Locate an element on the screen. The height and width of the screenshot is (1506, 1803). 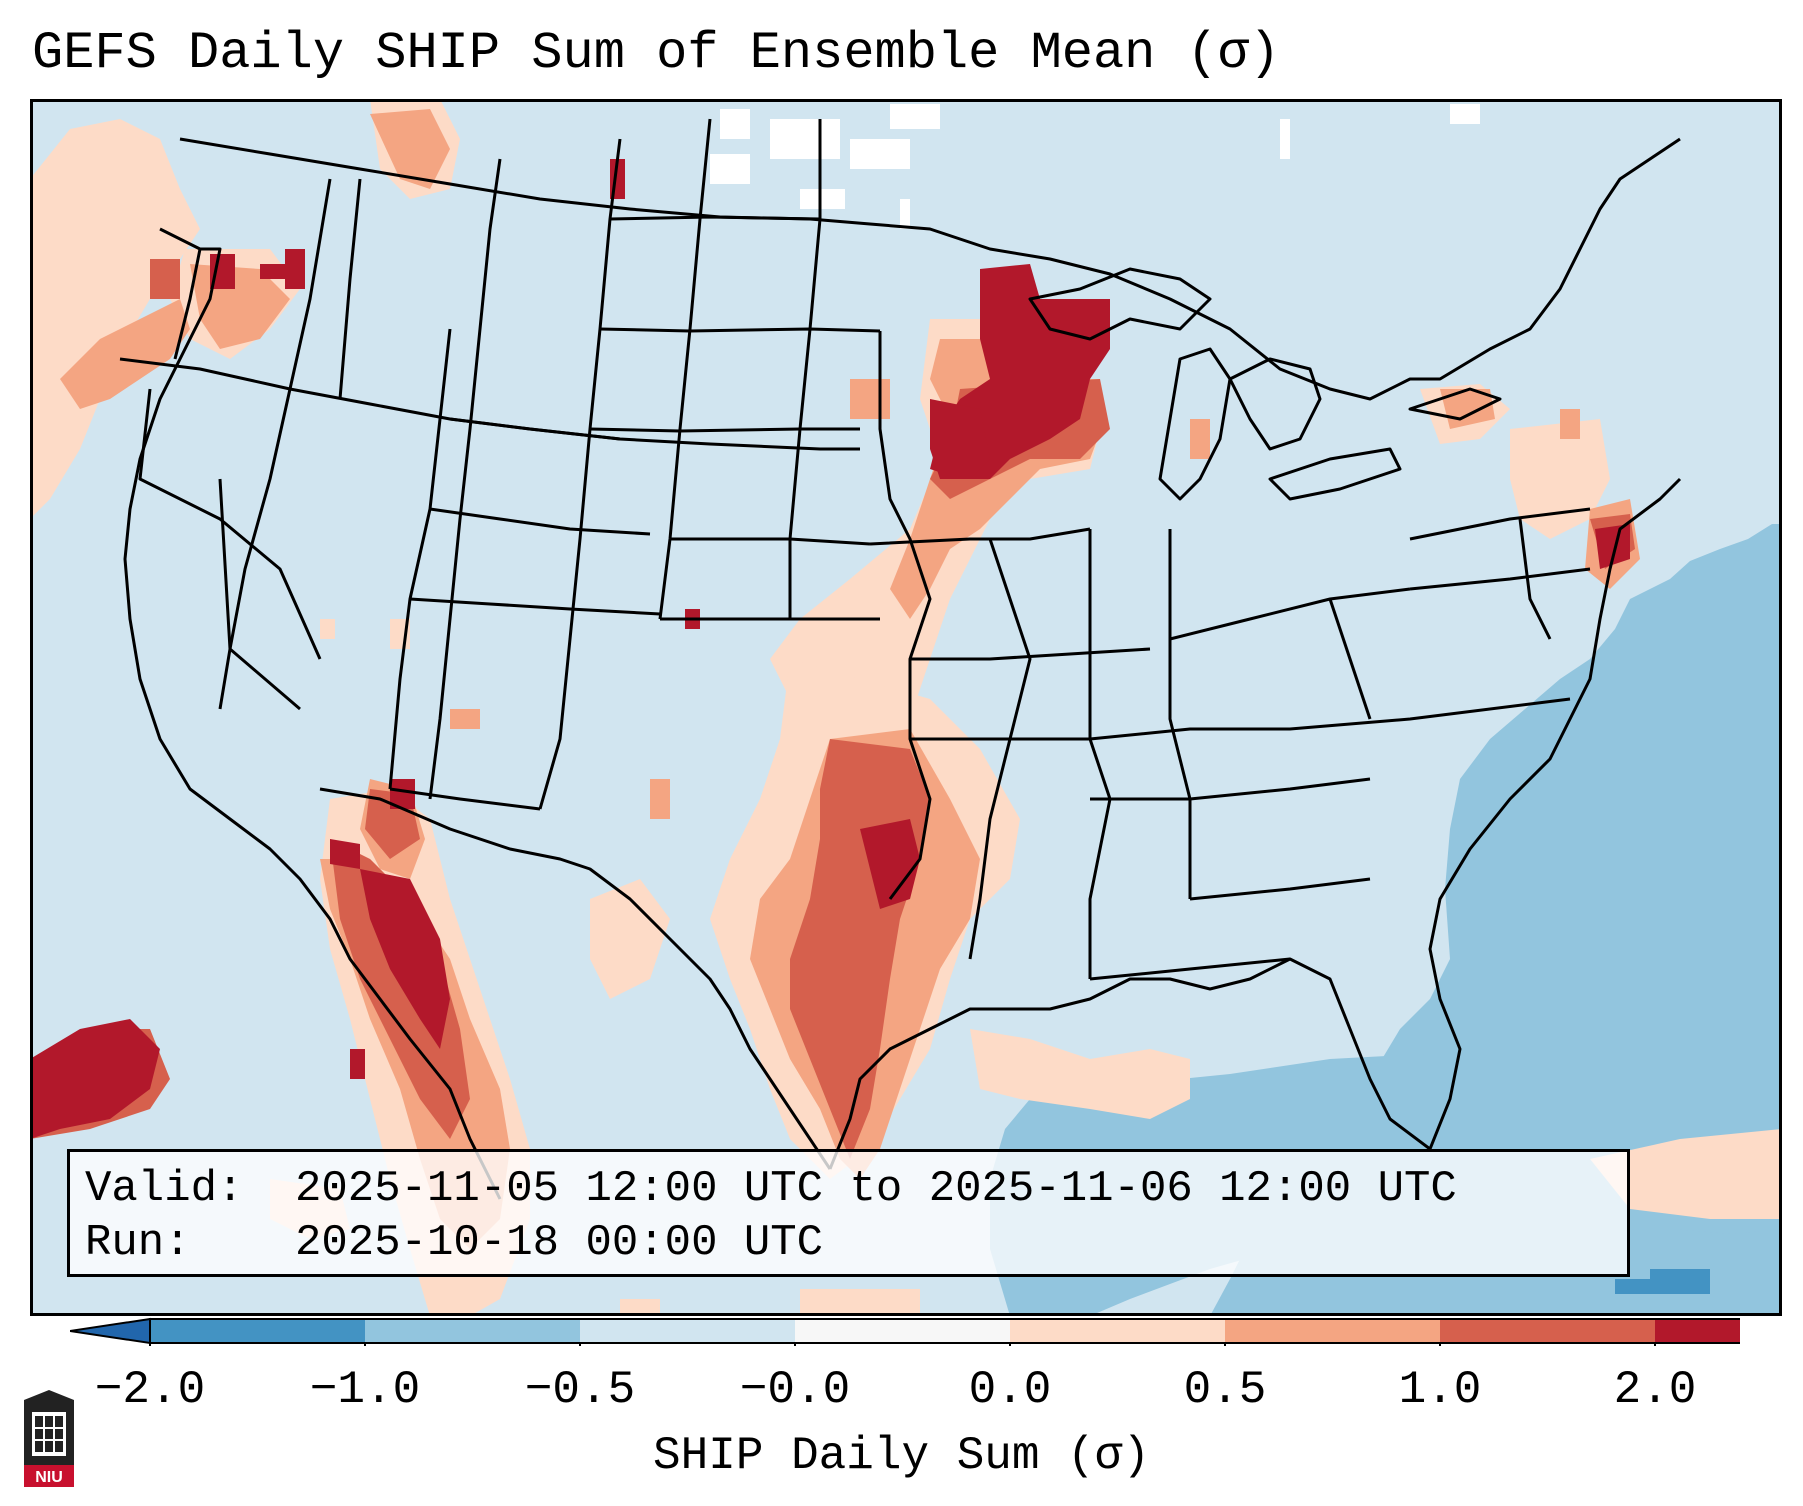
colorbar-tick-label: −2.0 is located at coordinates (150, 1390).